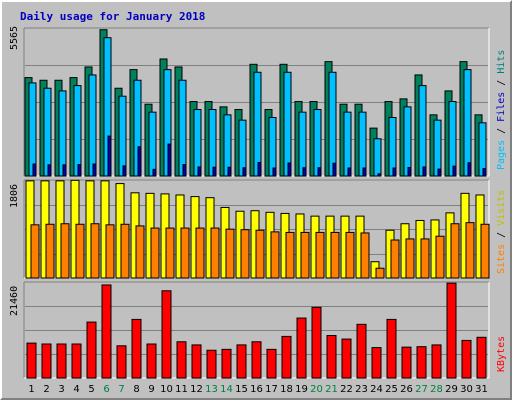  What do you see at coordinates (31, 389) in the screenshot?
I see `x-tick-label: 1` at bounding box center [31, 389].